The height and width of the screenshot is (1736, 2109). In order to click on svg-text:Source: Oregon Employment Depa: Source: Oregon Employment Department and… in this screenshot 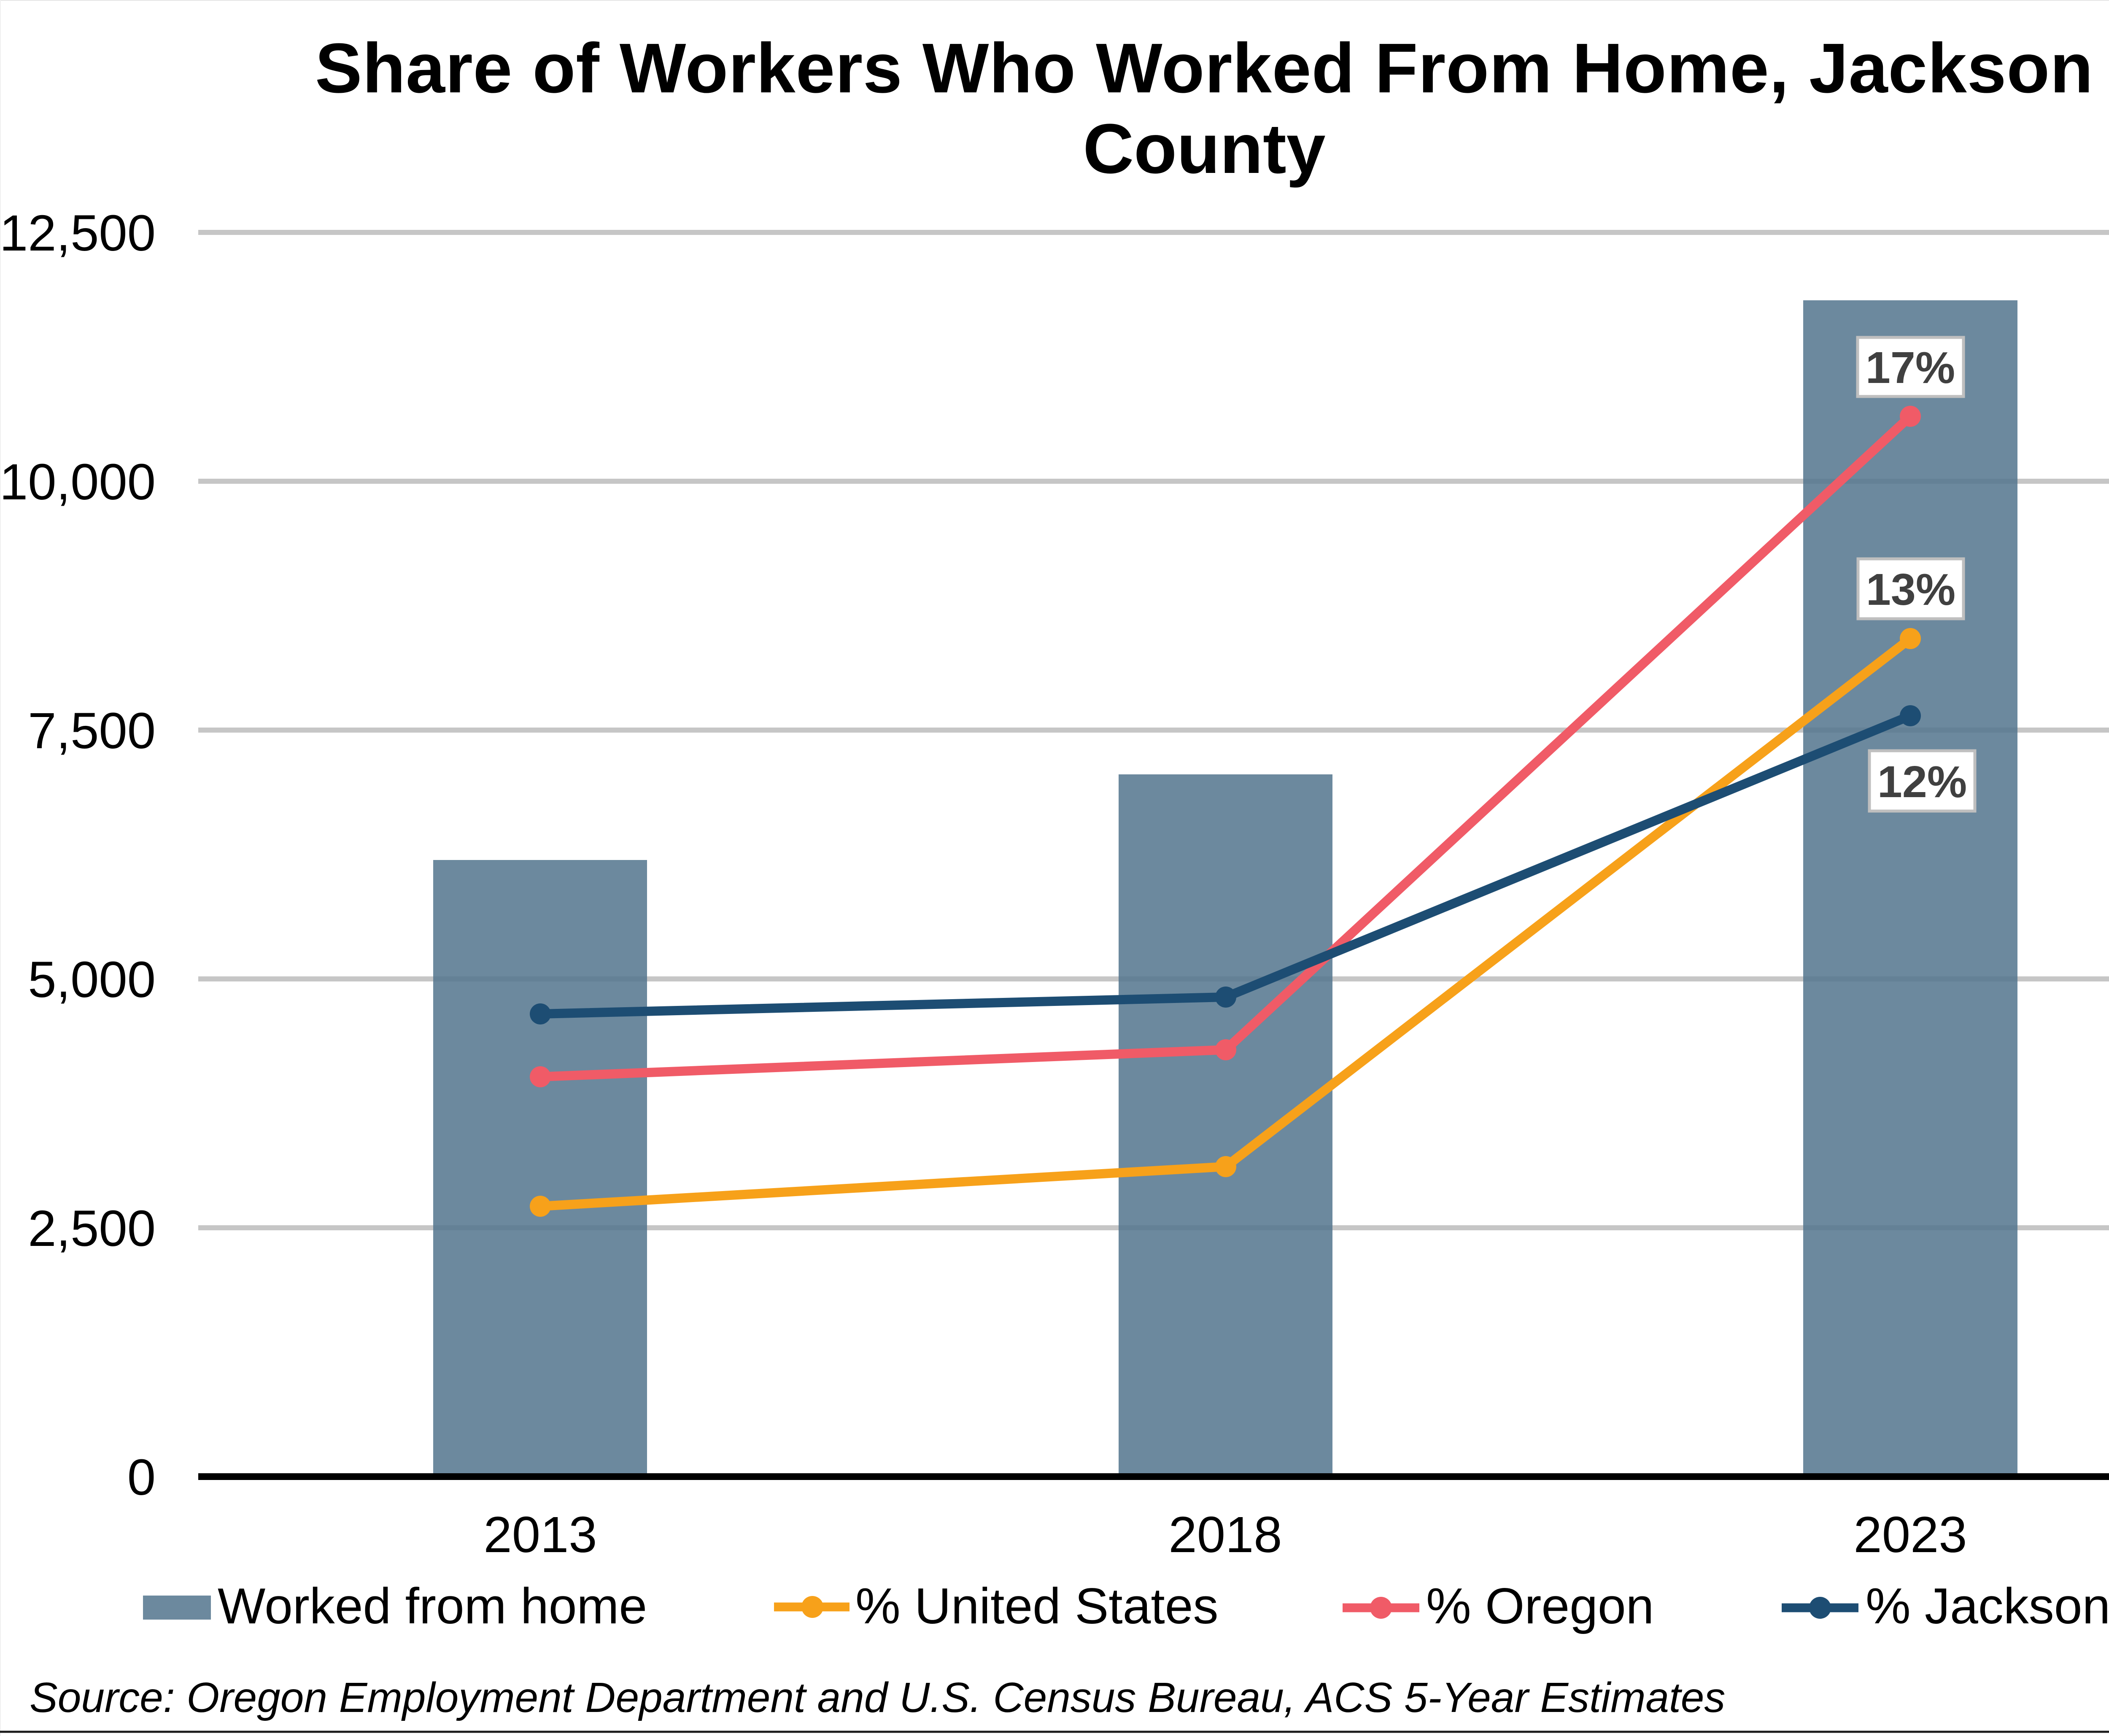, I will do `click(877, 1697)`.